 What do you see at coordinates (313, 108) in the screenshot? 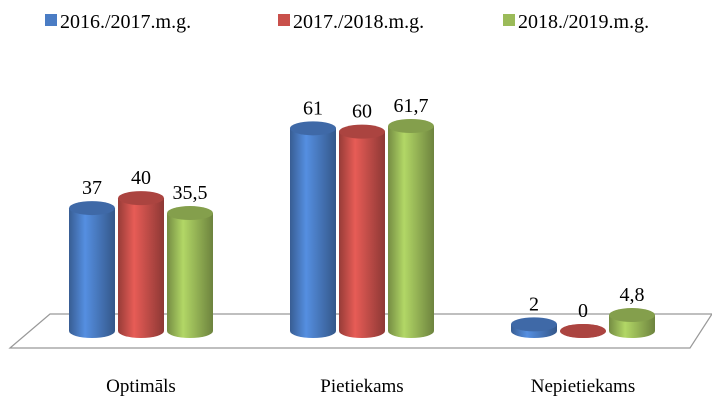
I see `value-label: 61` at bounding box center [313, 108].